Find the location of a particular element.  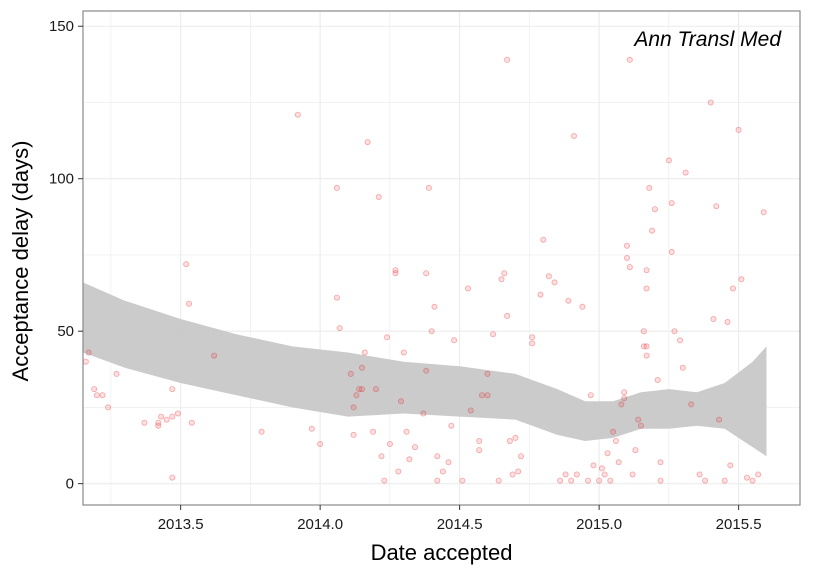

y-tick-label: 100 is located at coordinates (61, 179).